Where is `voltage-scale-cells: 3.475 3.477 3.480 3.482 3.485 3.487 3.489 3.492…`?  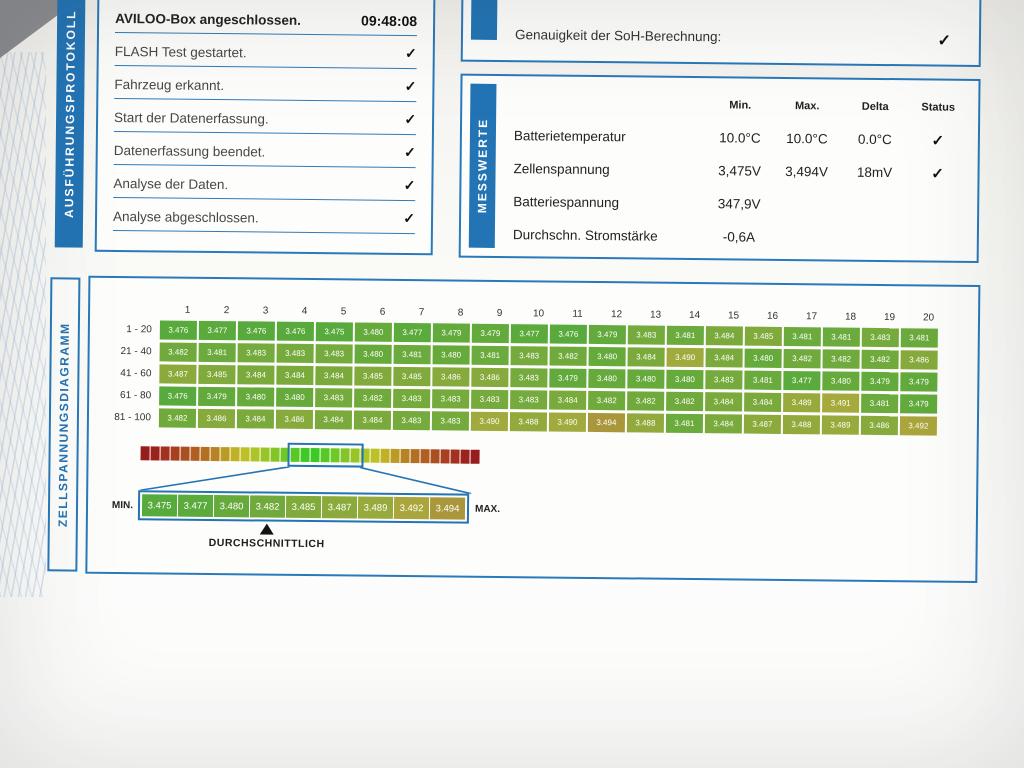
voltage-scale-cells: 3.475 3.477 3.480 3.482 3.485 3.487 3.489 3.492… is located at coordinates (303, 507).